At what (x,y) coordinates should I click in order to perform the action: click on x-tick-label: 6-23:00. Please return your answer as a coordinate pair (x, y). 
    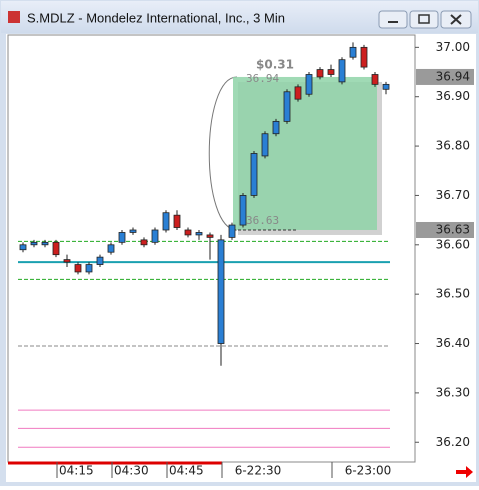
    Looking at the image, I should click on (368, 471).